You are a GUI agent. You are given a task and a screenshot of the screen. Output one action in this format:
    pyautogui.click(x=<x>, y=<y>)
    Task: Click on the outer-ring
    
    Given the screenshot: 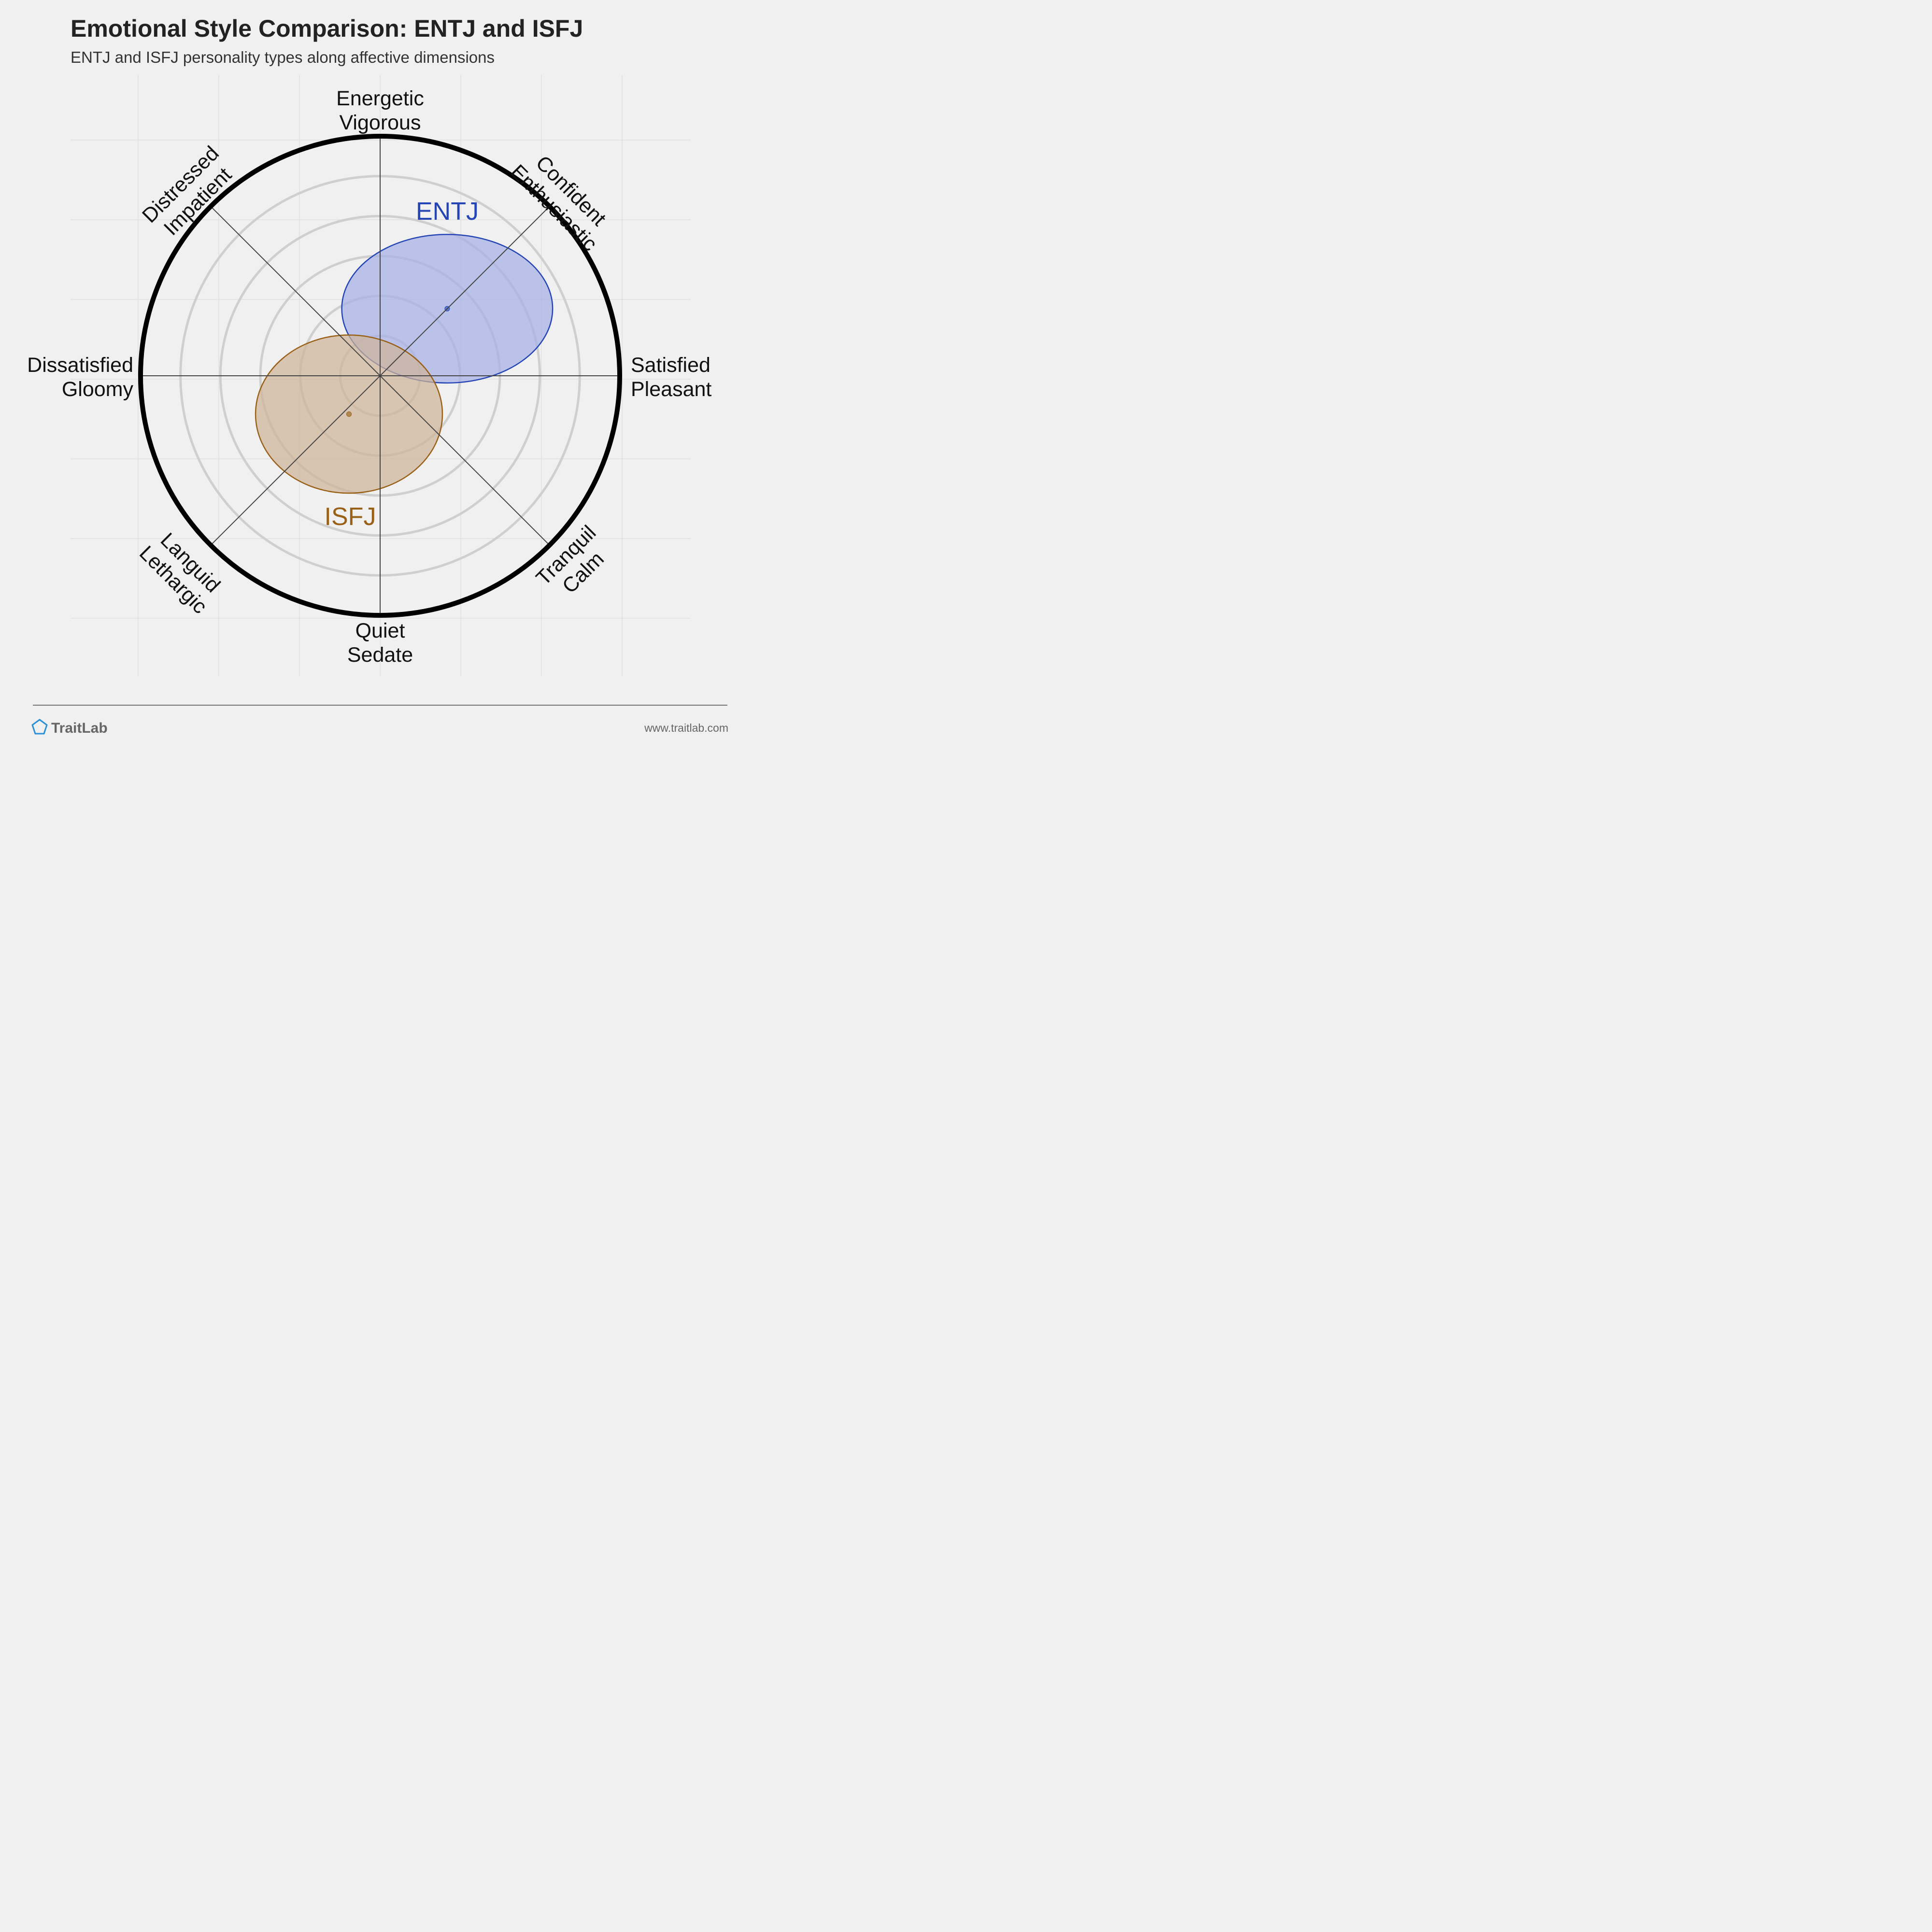 What is the action you would take?
    pyautogui.click(x=380, y=376)
    